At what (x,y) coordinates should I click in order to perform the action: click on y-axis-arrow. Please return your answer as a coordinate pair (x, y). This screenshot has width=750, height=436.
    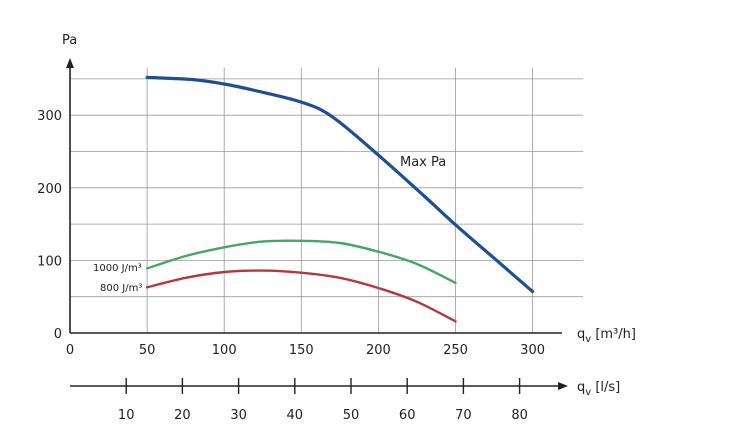
    Looking at the image, I should click on (70, 63).